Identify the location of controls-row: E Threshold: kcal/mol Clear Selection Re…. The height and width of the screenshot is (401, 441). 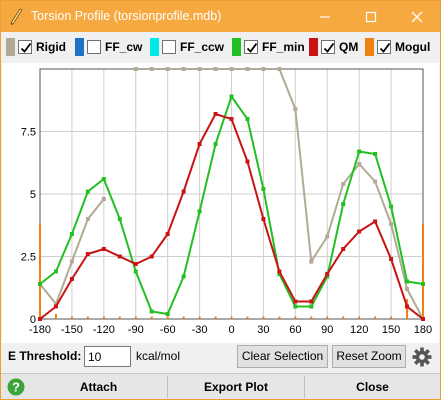
(220, 357).